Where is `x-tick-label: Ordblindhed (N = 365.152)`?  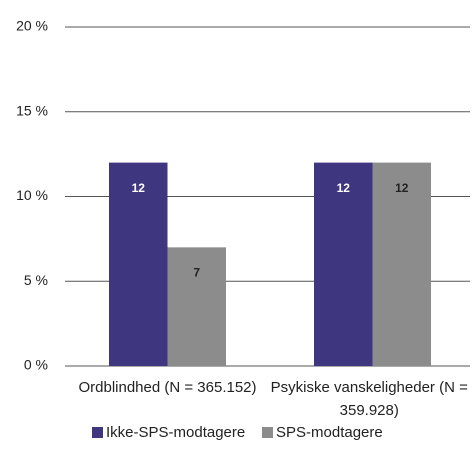
x-tick-label: Ordblindhed (N = 365.152) is located at coordinates (167, 387).